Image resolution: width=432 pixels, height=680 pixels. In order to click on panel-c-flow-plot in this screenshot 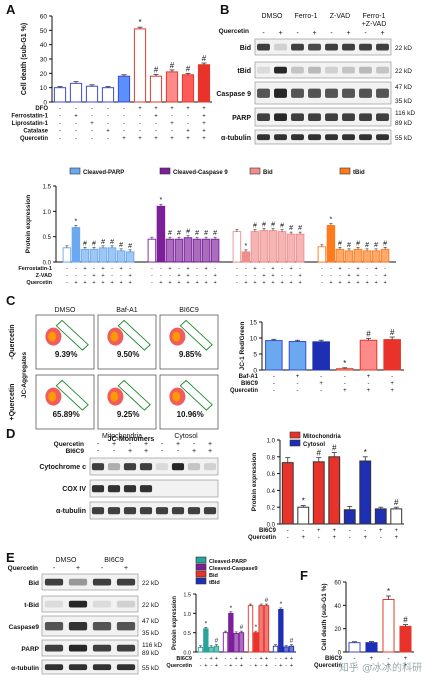, I will do `click(65, 402)`.